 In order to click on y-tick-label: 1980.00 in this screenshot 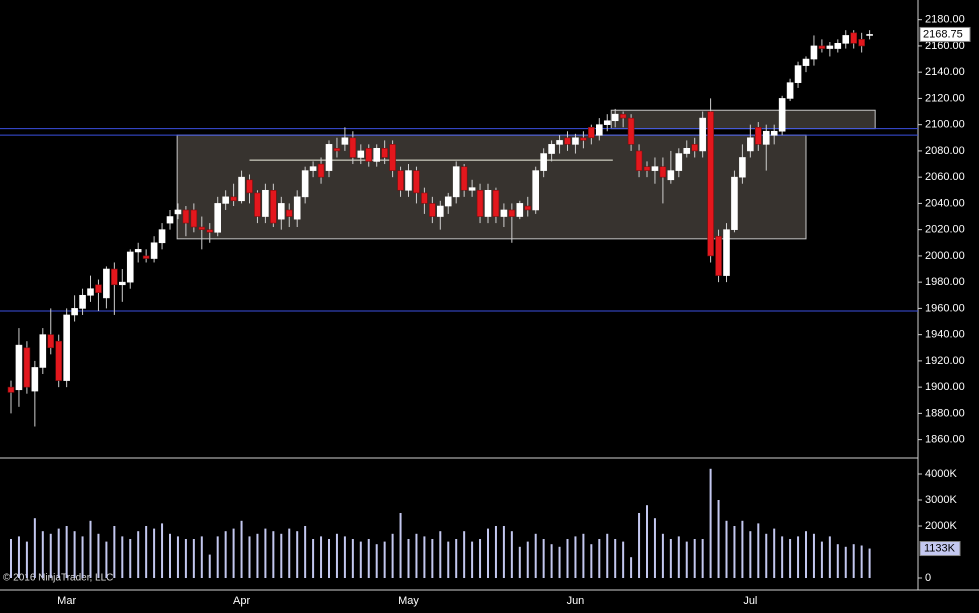, I will do `click(945, 282)`.